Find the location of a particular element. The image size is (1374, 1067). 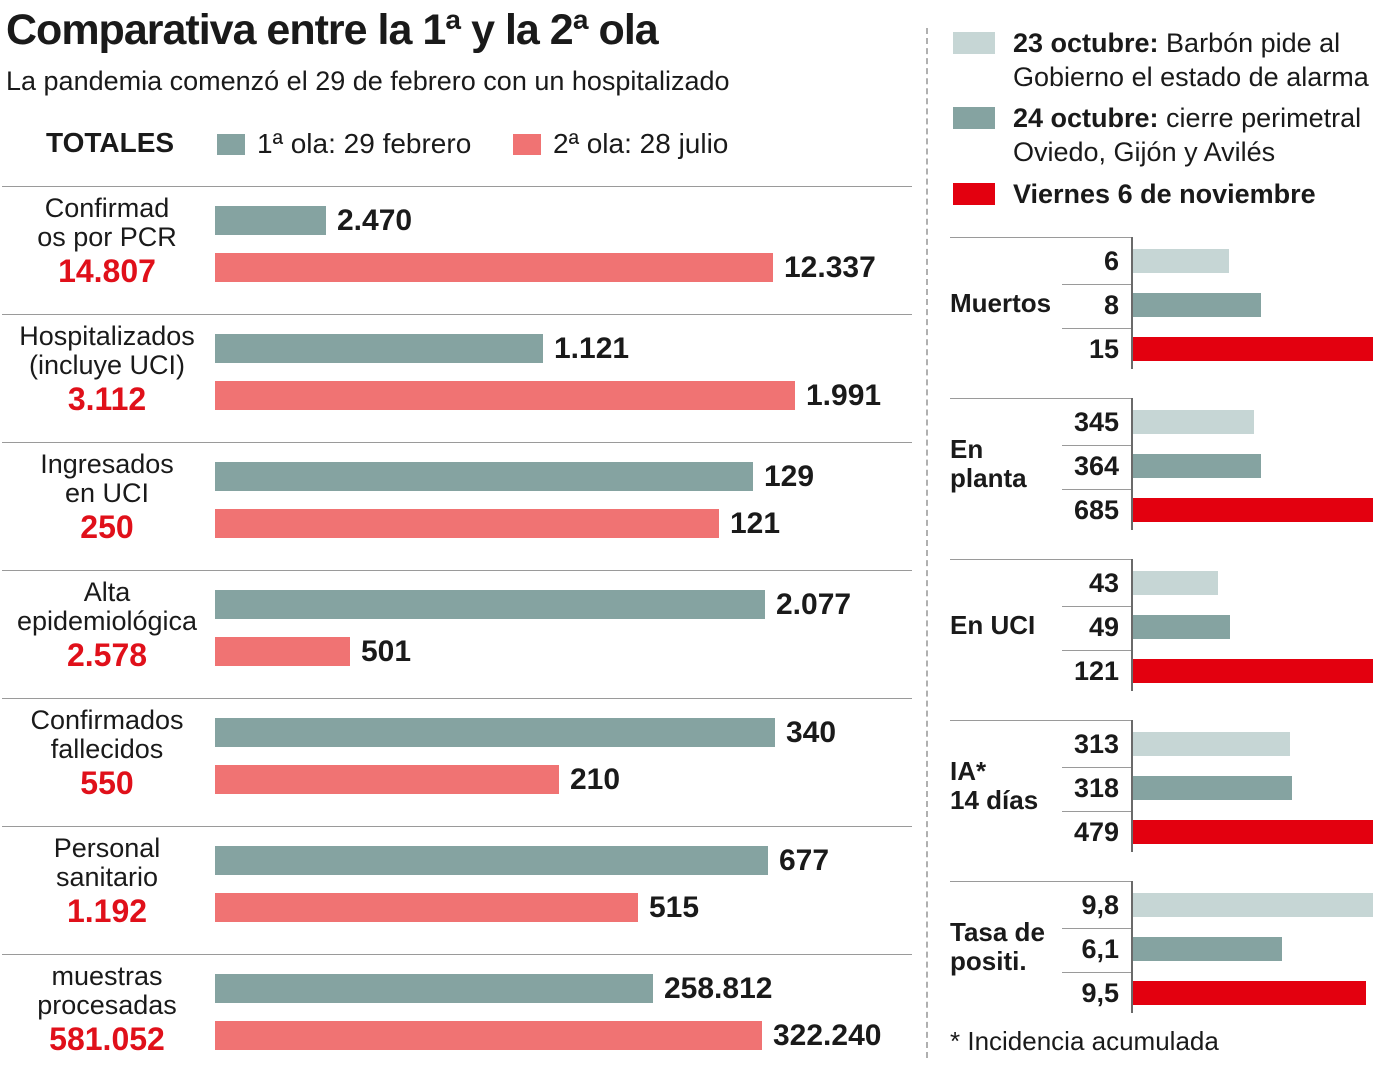

category-label: Confirmados fallecidos 550 is located at coordinates (107, 754).